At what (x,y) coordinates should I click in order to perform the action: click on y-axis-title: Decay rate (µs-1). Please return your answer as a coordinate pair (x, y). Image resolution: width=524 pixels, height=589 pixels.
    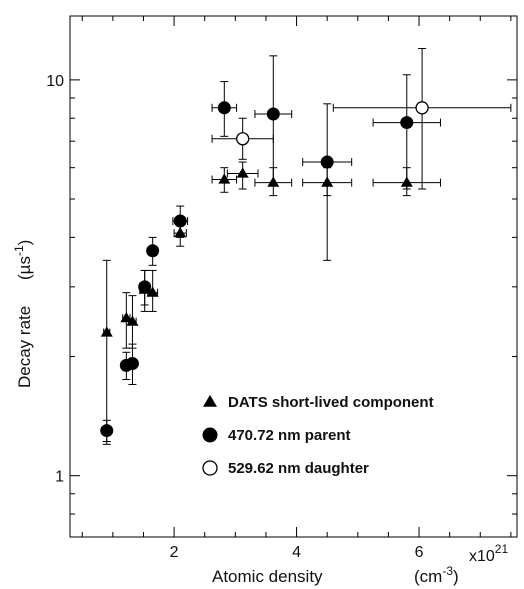
    Looking at the image, I should click on (23, 314).